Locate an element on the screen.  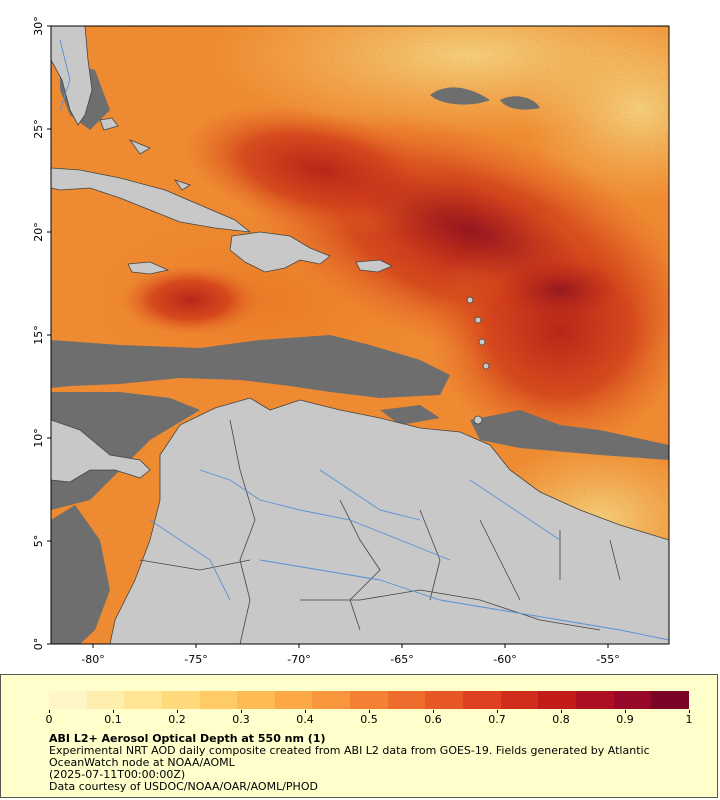
lon-tick-label: -65° is located at coordinates (401, 659).